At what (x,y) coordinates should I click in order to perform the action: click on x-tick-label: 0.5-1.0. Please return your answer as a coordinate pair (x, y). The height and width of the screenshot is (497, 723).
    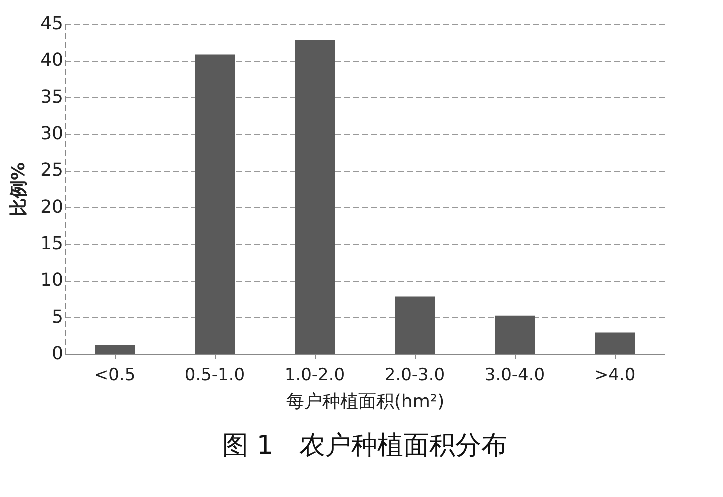
    Looking at the image, I should click on (215, 376).